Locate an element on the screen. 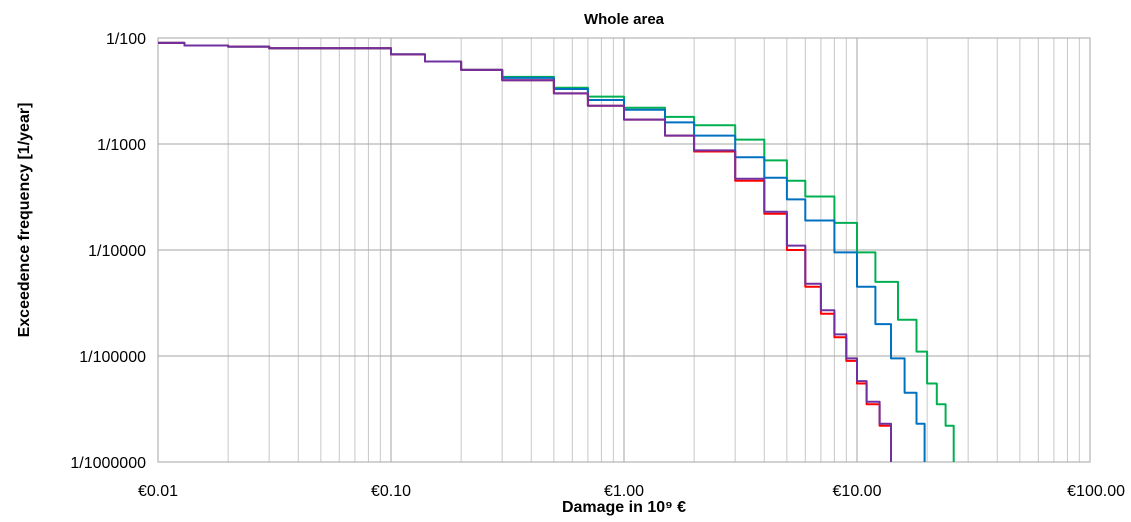 The width and height of the screenshot is (1131, 522). y-axis-label: Exceedence frequency [1/year] is located at coordinates (24, 220).